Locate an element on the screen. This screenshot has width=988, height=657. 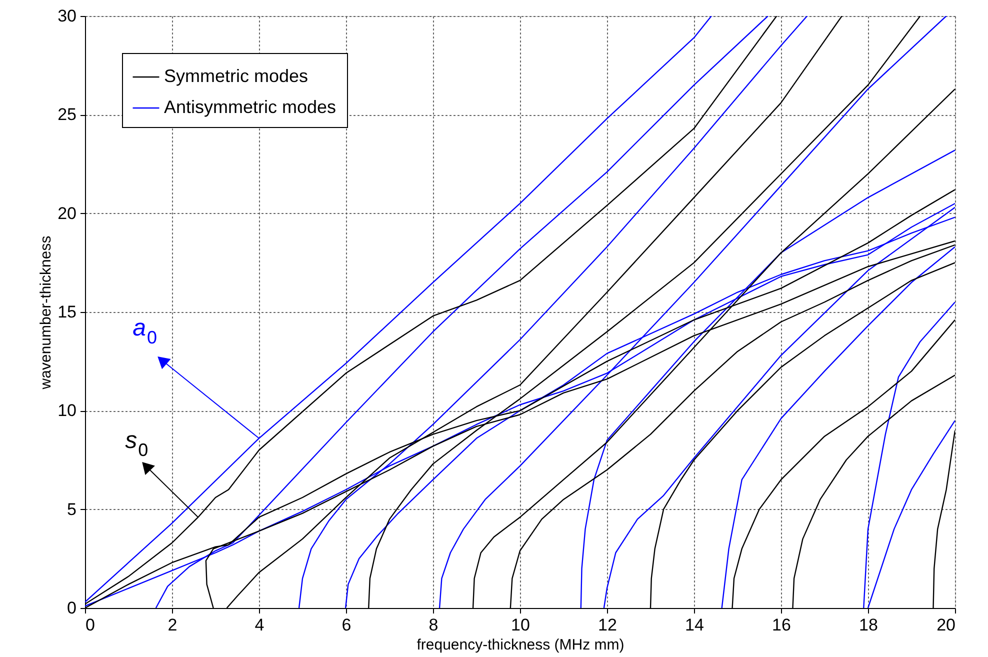
x-tick-label: 8 is located at coordinates (433, 625).